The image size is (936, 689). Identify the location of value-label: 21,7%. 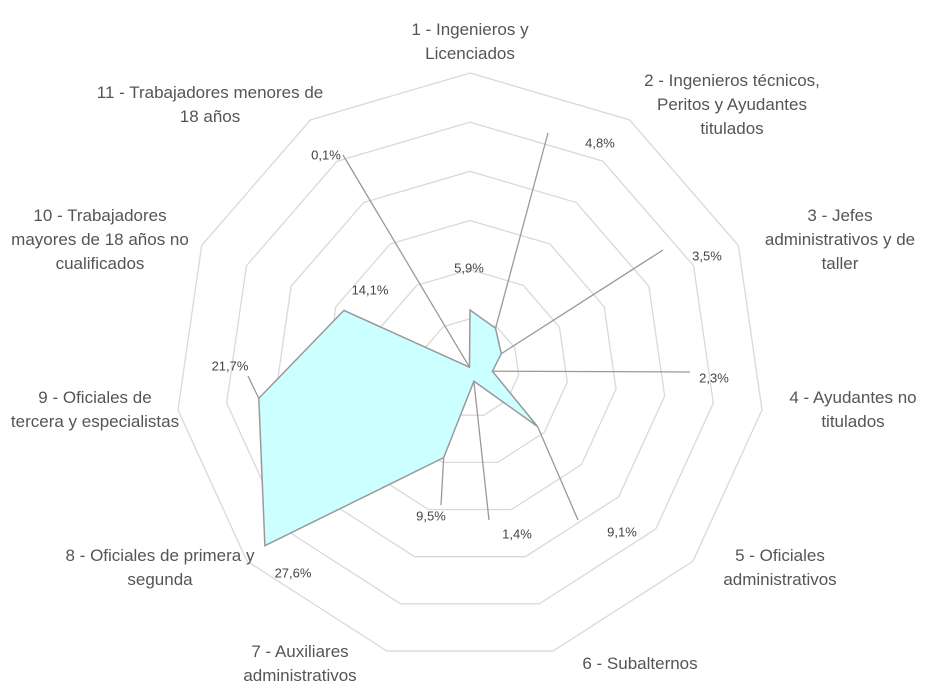
(230, 366).